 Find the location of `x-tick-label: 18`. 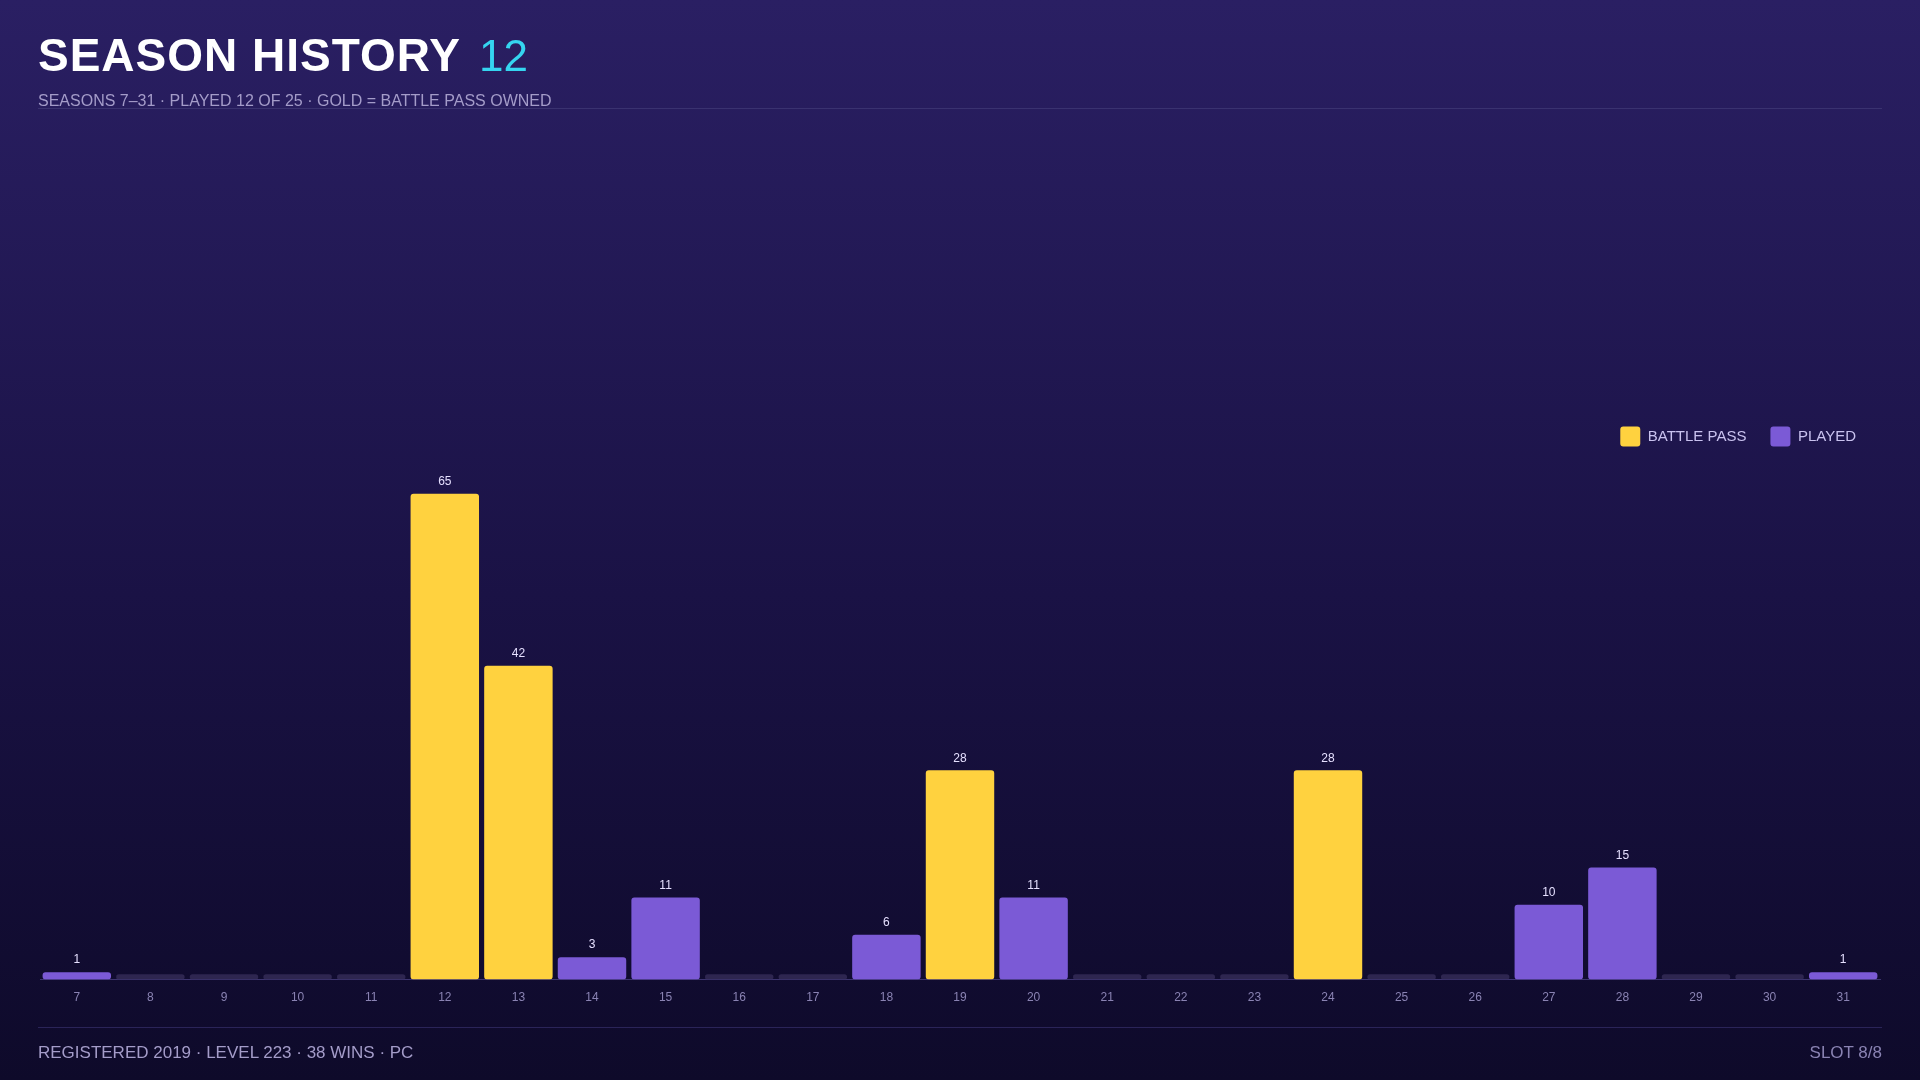

x-tick-label: 18 is located at coordinates (886, 997).